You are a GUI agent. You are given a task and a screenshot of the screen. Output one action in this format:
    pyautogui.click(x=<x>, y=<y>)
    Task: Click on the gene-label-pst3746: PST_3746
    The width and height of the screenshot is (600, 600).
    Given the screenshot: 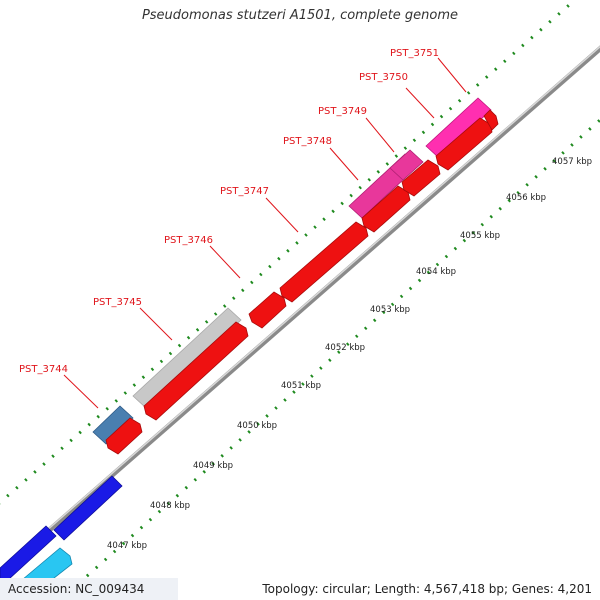 What is the action you would take?
    pyautogui.click(x=188, y=240)
    